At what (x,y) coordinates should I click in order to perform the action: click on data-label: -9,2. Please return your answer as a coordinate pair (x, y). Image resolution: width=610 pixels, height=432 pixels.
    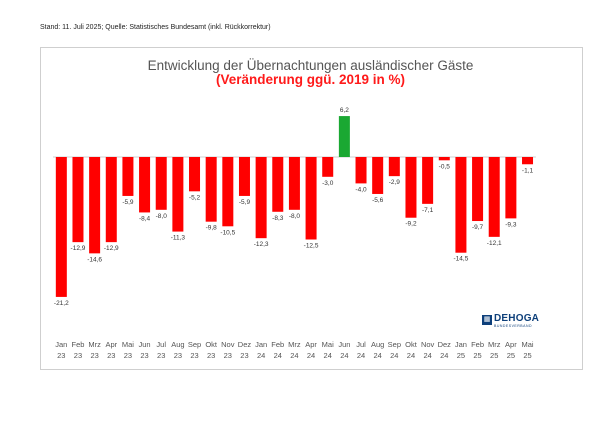
    Looking at the image, I should click on (411, 224).